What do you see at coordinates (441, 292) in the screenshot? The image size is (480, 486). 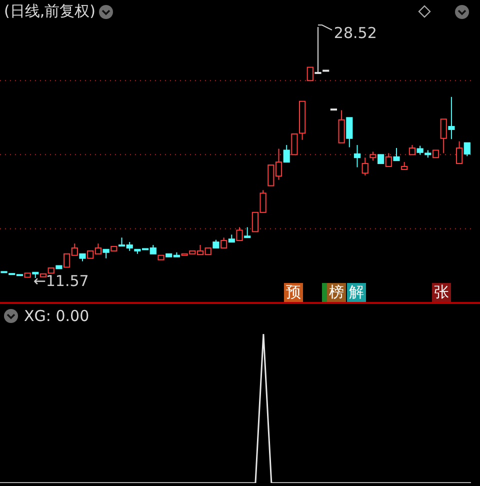 I see `text: 张` at bounding box center [441, 292].